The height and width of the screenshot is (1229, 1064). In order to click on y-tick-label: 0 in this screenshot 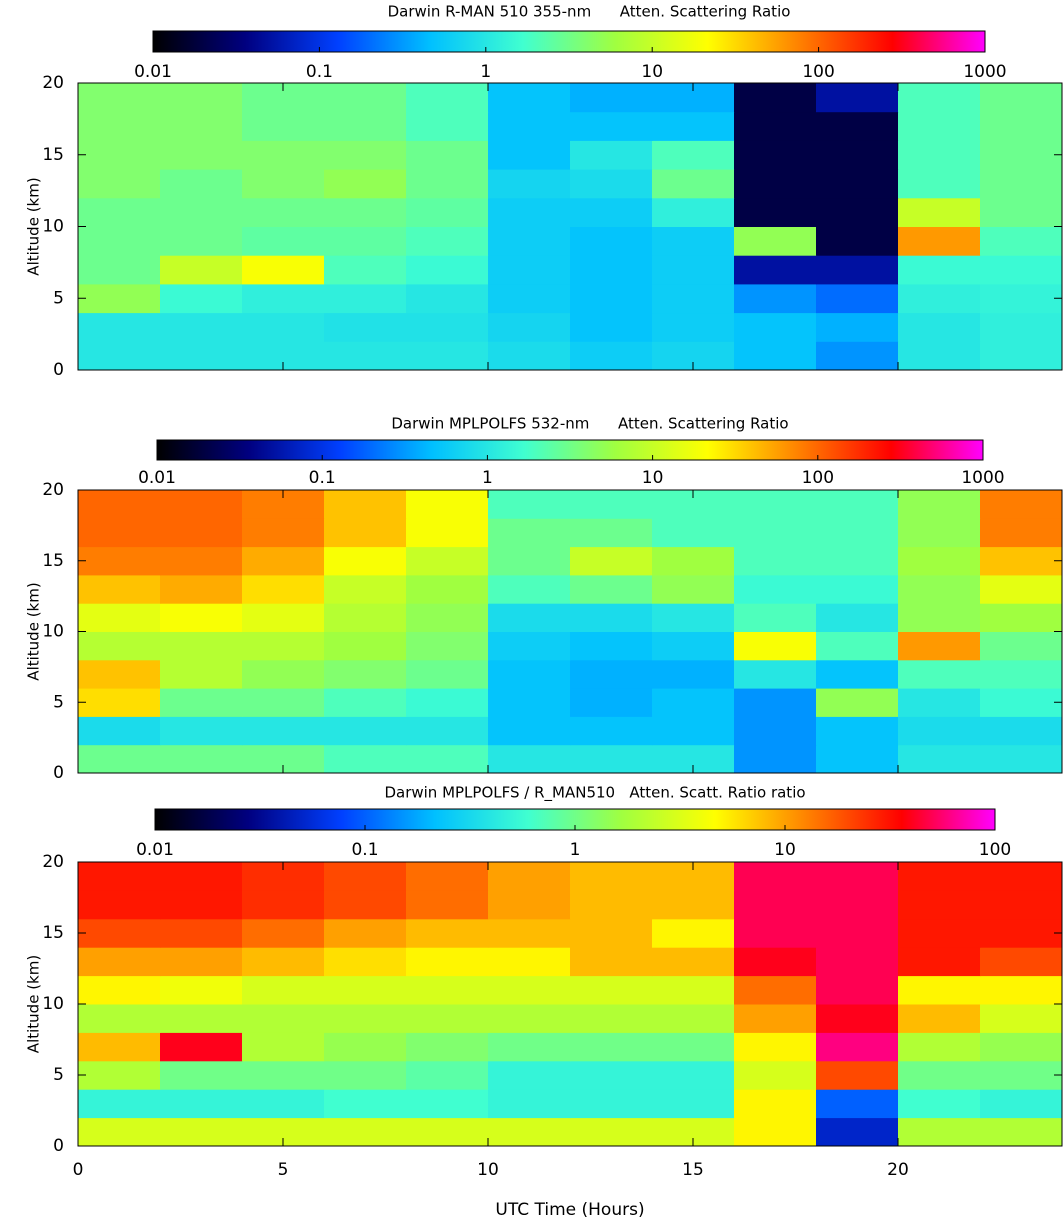, I will do `click(58, 773)`.